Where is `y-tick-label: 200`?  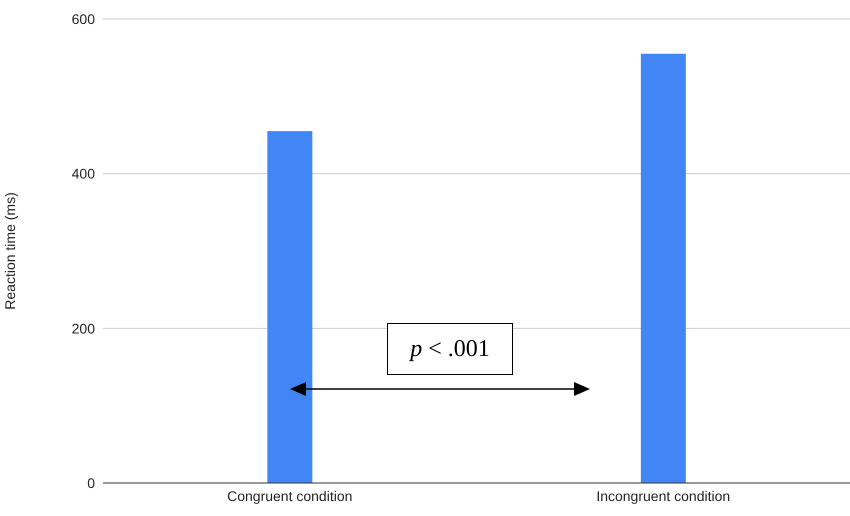 y-tick-label: 200 is located at coordinates (84, 328).